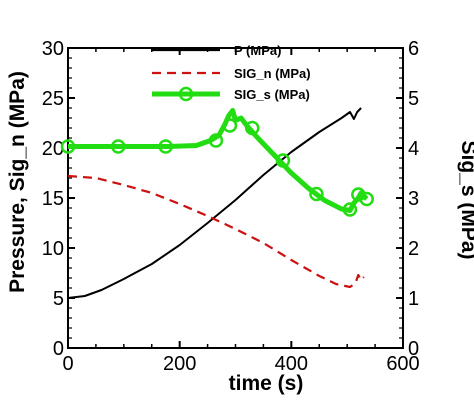 This screenshot has width=474, height=413. What do you see at coordinates (58, 299) in the screenshot?
I see `y-left-tick-label: 5` at bounding box center [58, 299].